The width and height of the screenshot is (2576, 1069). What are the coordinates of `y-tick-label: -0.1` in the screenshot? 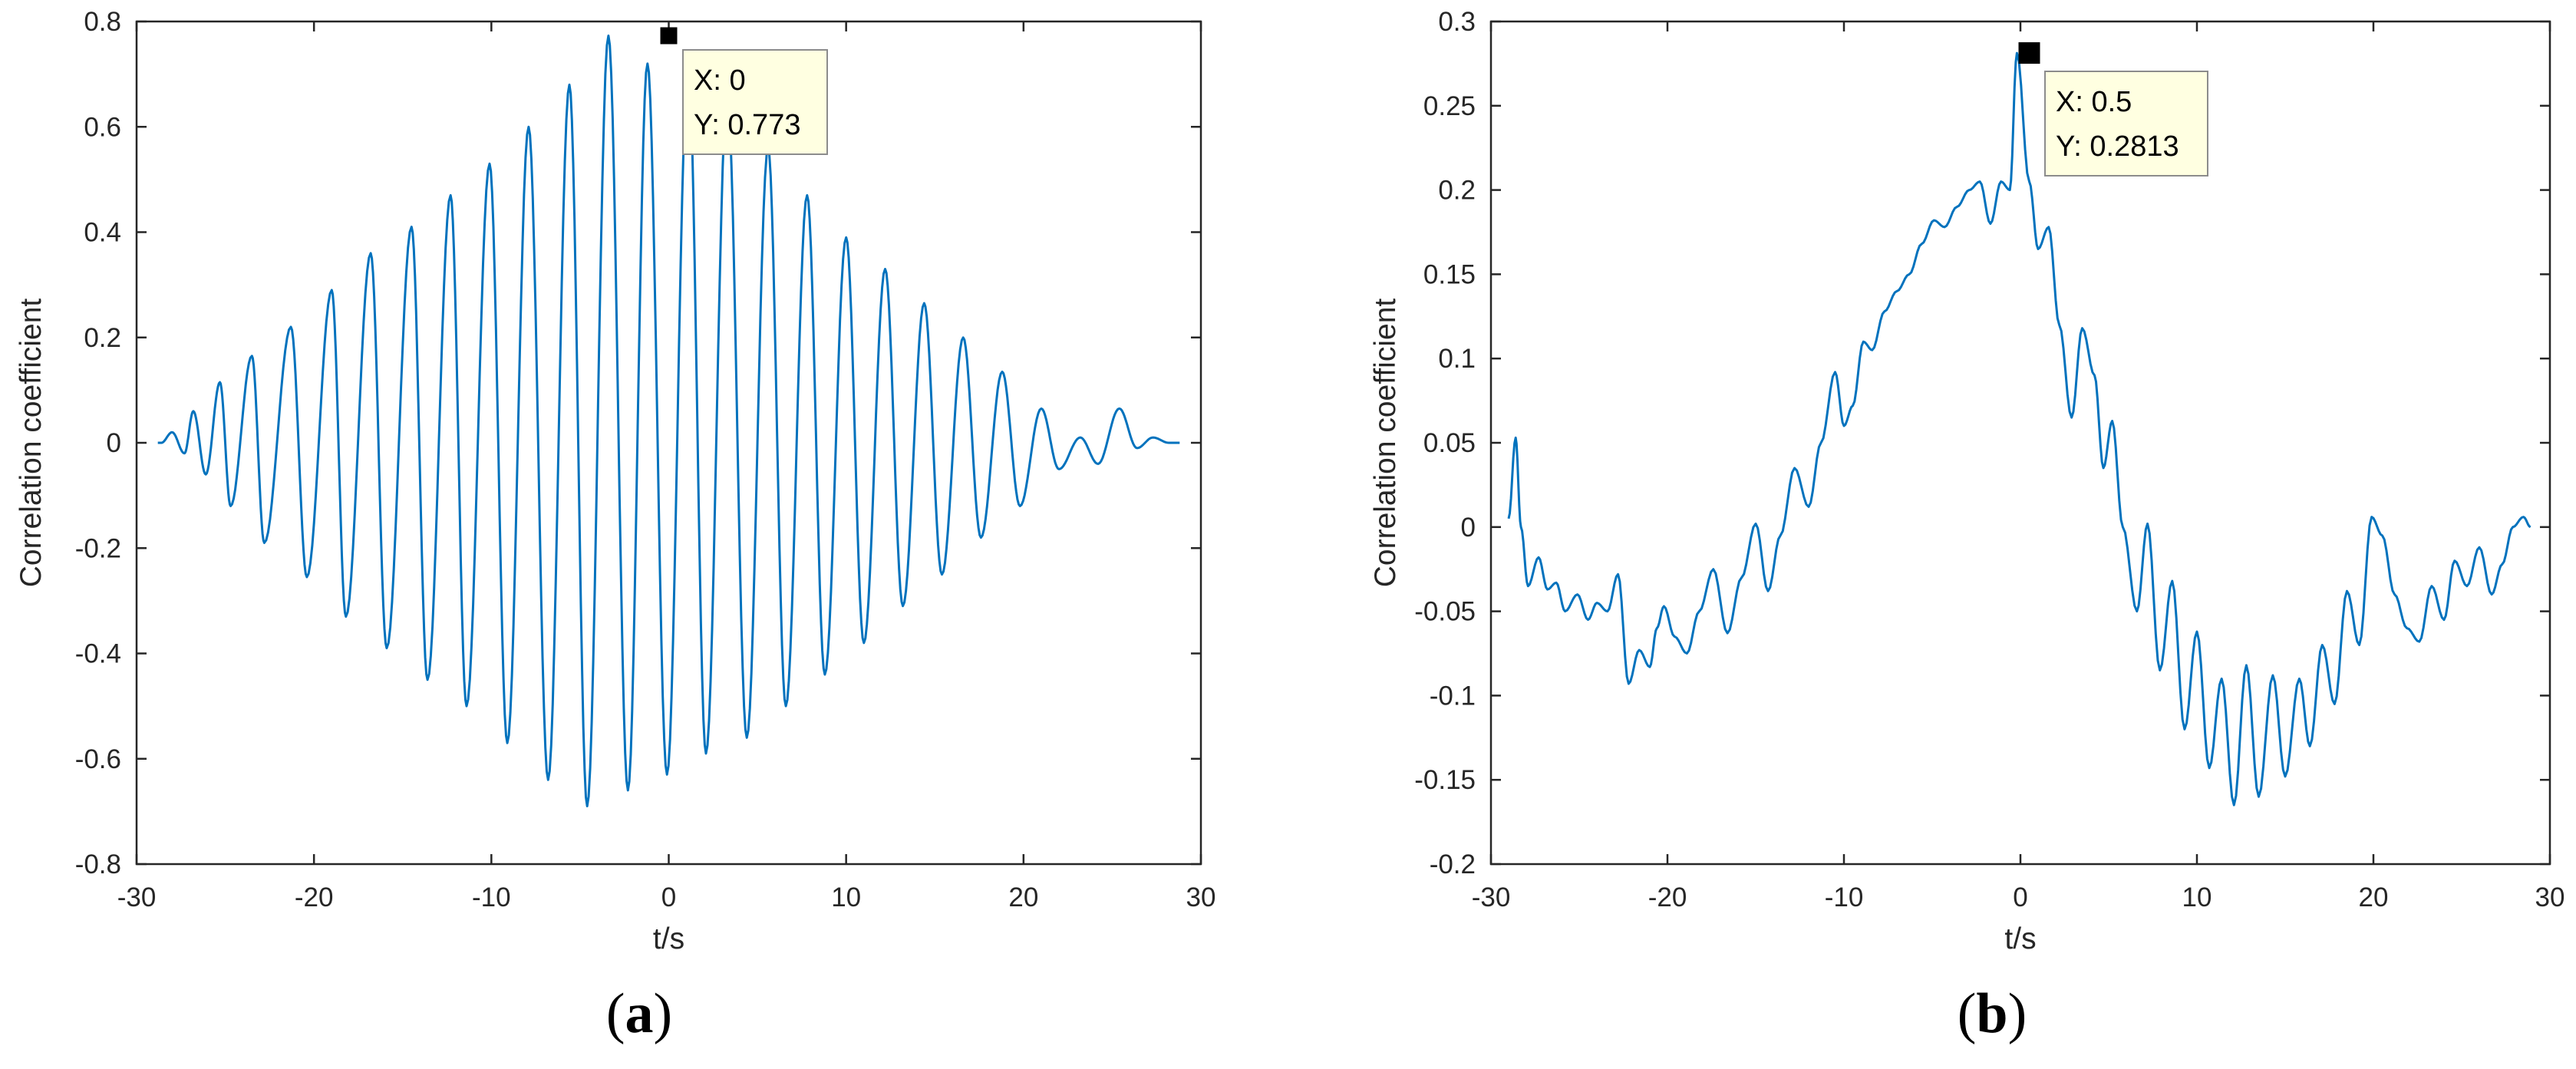 It's located at (1453, 696).